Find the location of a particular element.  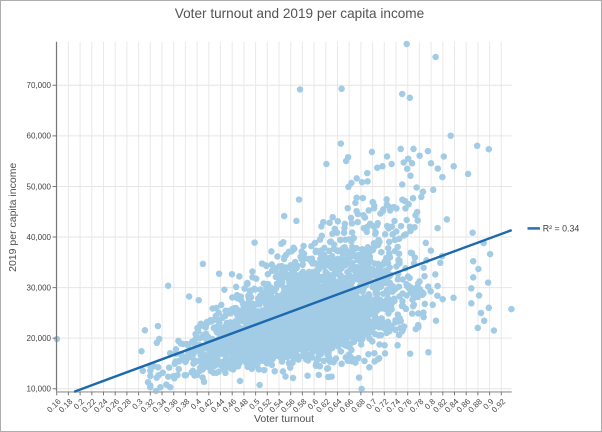

svg-text: 10,000 is located at coordinates (39, 389).